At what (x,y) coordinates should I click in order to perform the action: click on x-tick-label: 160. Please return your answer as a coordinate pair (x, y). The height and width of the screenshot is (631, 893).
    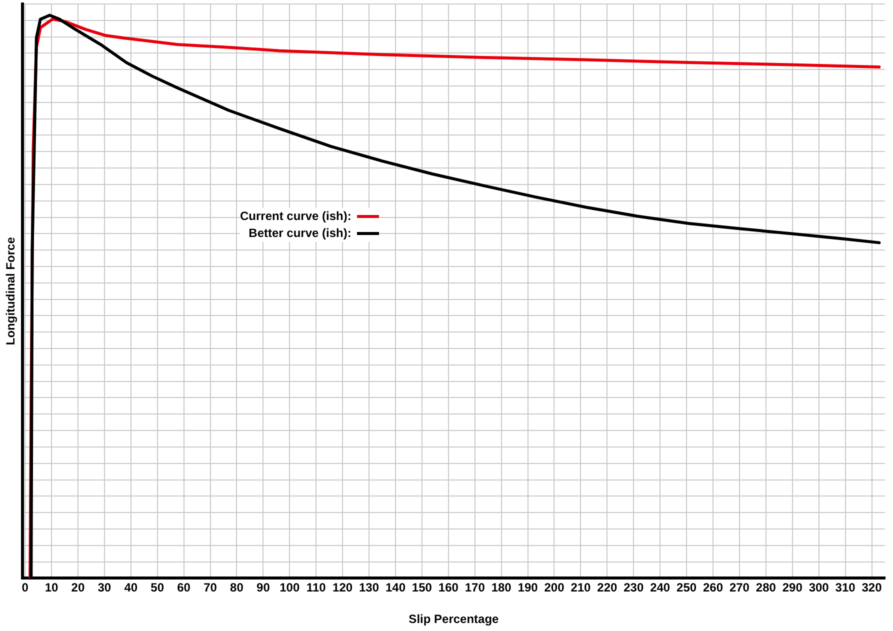
    Looking at the image, I should click on (448, 587).